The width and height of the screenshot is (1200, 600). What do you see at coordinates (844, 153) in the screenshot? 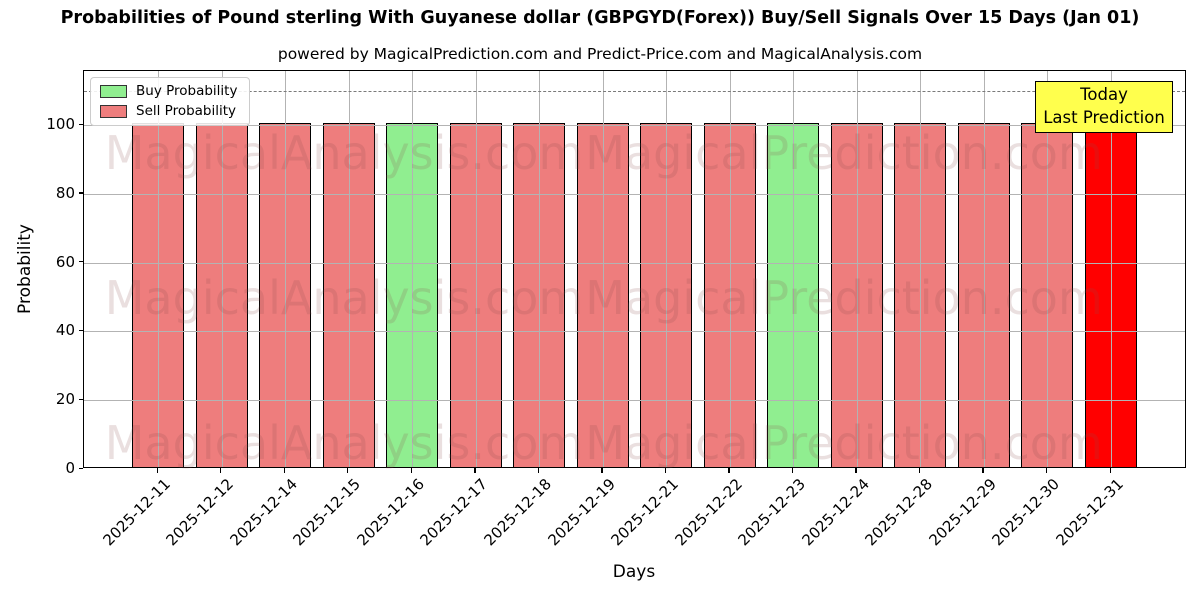
I see `watermark-prediction-row1: MagicalPrediction.com` at bounding box center [844, 153].